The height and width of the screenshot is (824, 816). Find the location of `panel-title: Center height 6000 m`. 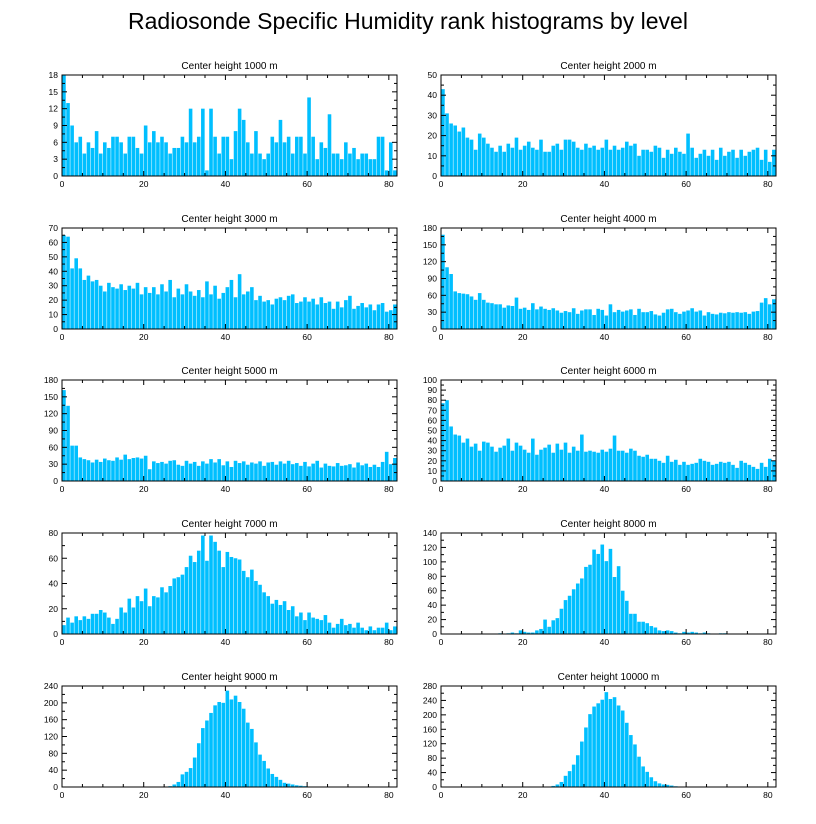

panel-title: Center height 6000 m is located at coordinates (608, 371).